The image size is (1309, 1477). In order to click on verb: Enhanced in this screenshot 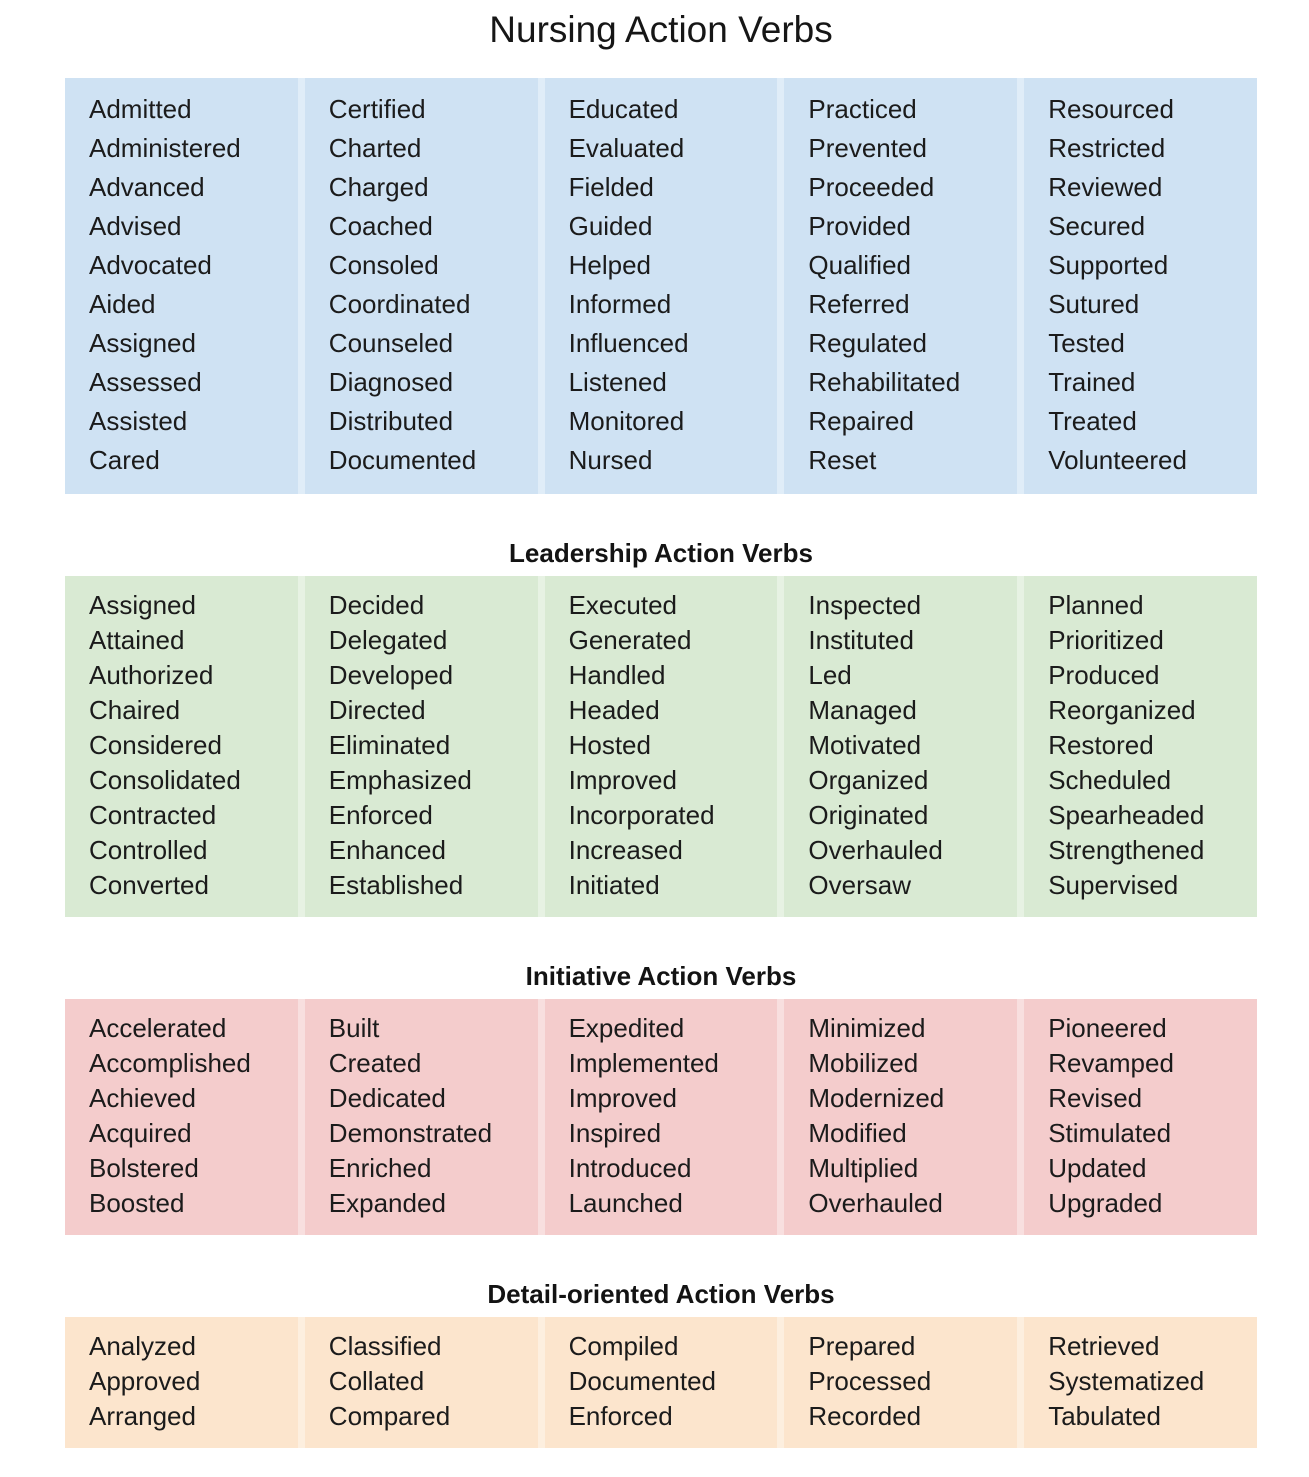, I will do `click(387, 850)`.